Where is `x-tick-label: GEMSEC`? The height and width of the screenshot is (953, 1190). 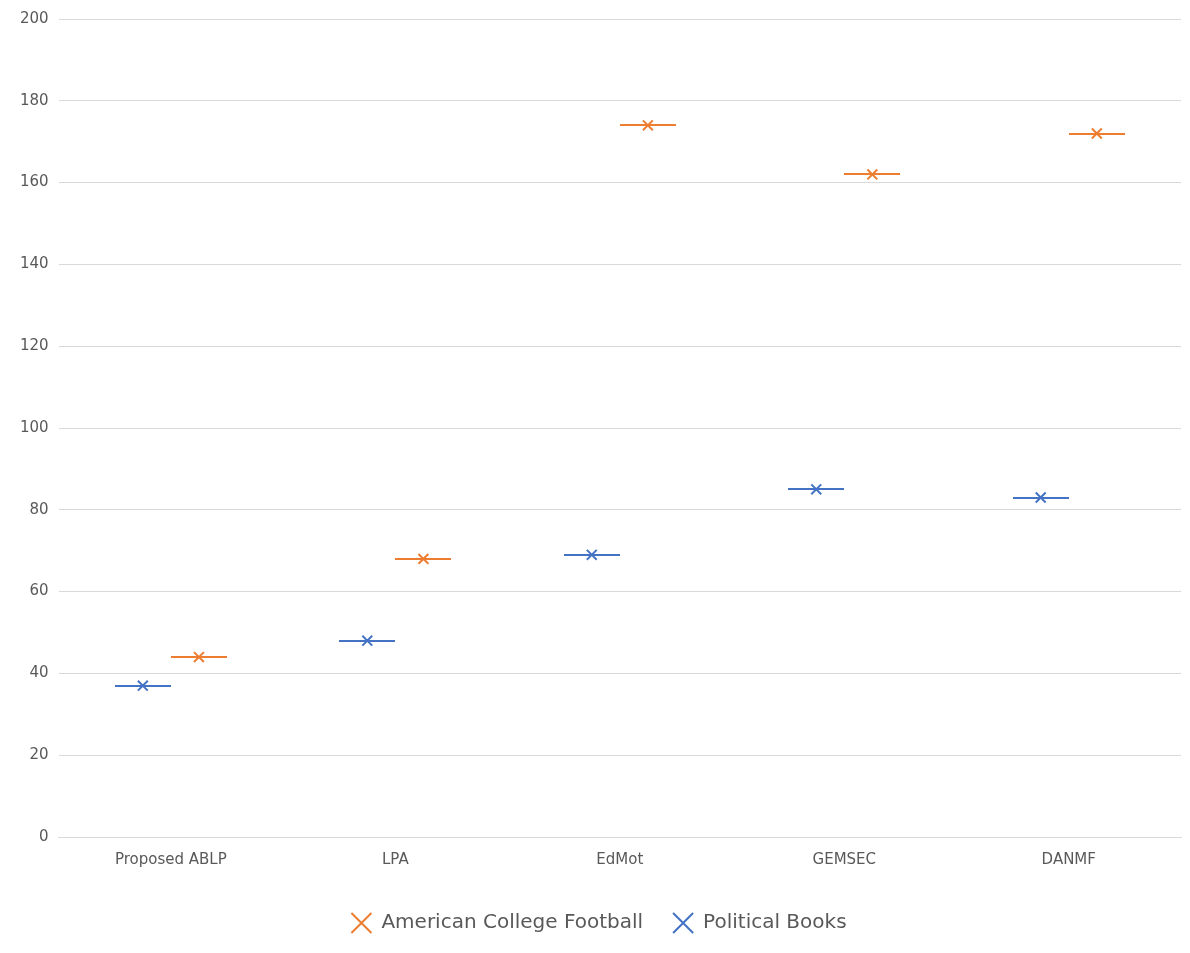
x-tick-label: GEMSEC is located at coordinates (844, 858).